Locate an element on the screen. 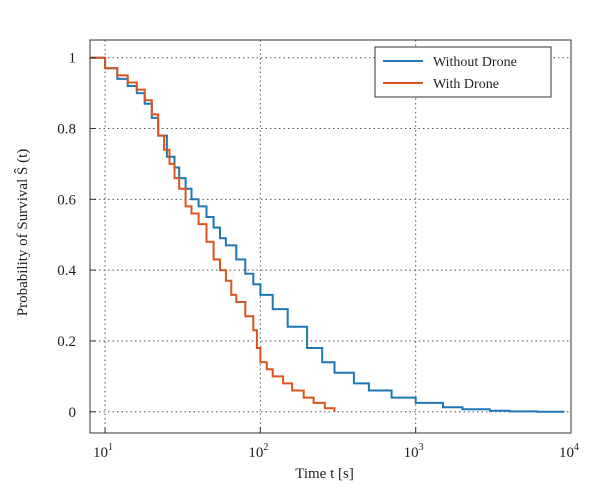 This screenshot has width=600, height=500. y-axis-label: Probability of Survival Ŝ (t) is located at coordinates (22, 233).